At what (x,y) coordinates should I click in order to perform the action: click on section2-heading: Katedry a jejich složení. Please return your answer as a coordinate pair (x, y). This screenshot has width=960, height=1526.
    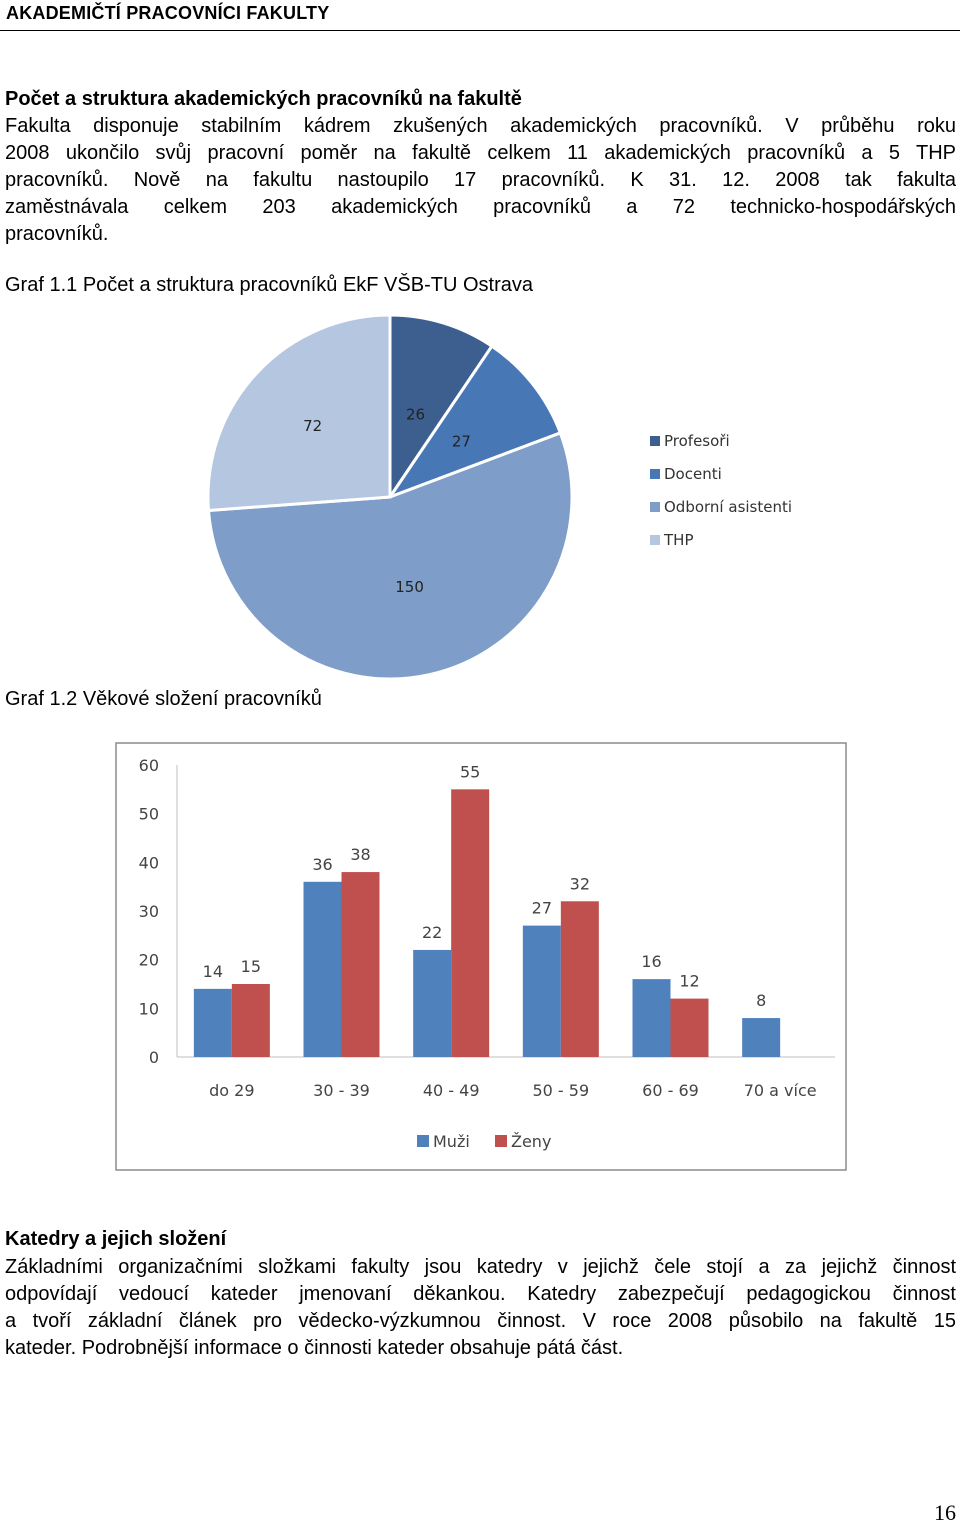
    Looking at the image, I should click on (116, 1239).